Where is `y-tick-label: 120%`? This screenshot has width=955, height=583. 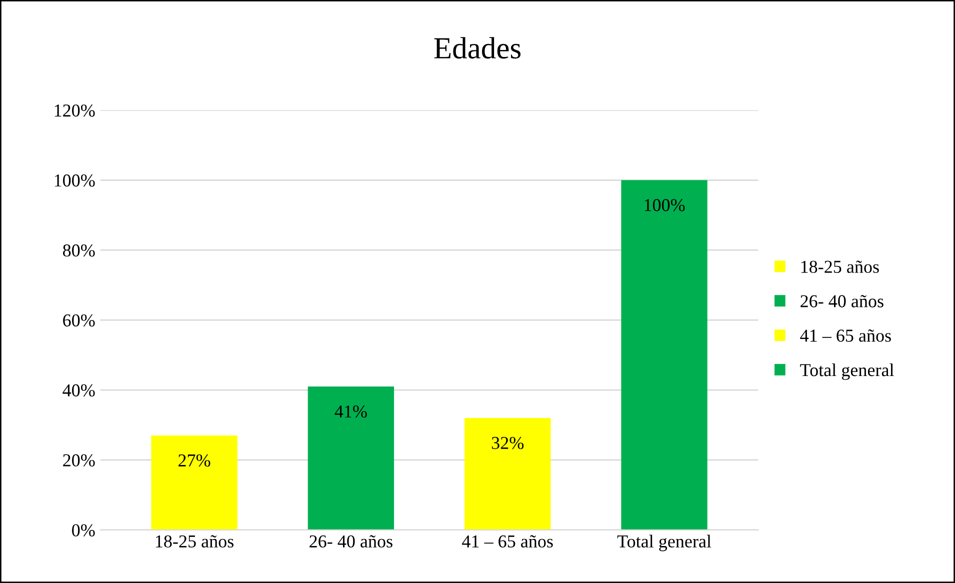 y-tick-label: 120% is located at coordinates (74, 110).